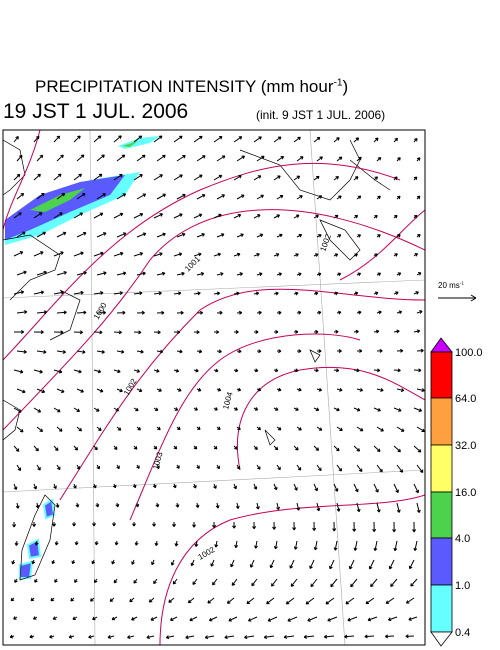  What do you see at coordinates (157, 460) in the screenshot?
I see `isobar-label: 1003` at bounding box center [157, 460].